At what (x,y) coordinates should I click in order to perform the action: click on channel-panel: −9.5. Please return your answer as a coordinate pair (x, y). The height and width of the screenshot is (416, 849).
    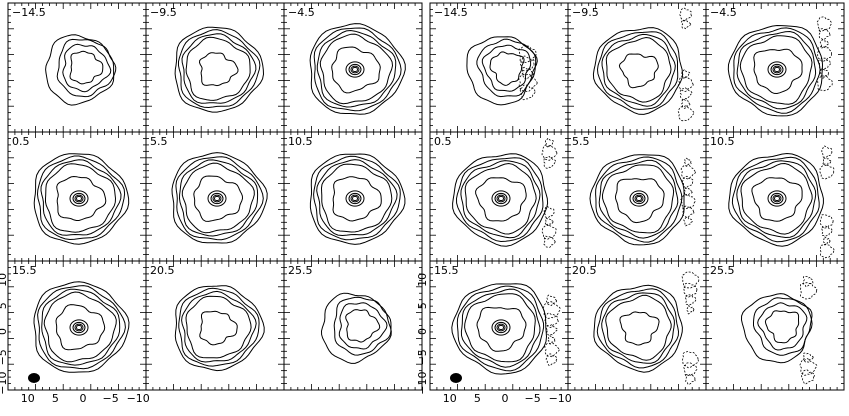
    Looking at the image, I should click on (215, 67).